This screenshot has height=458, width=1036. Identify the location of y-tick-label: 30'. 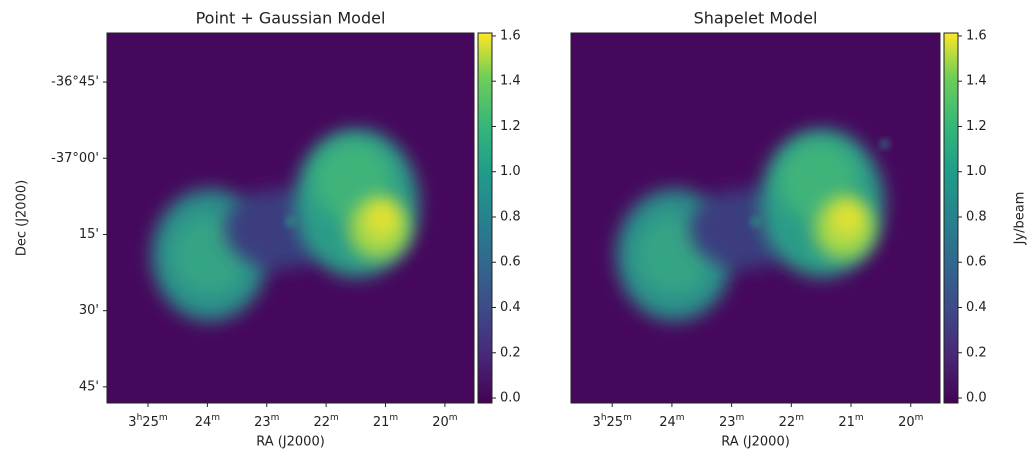
(89, 310).